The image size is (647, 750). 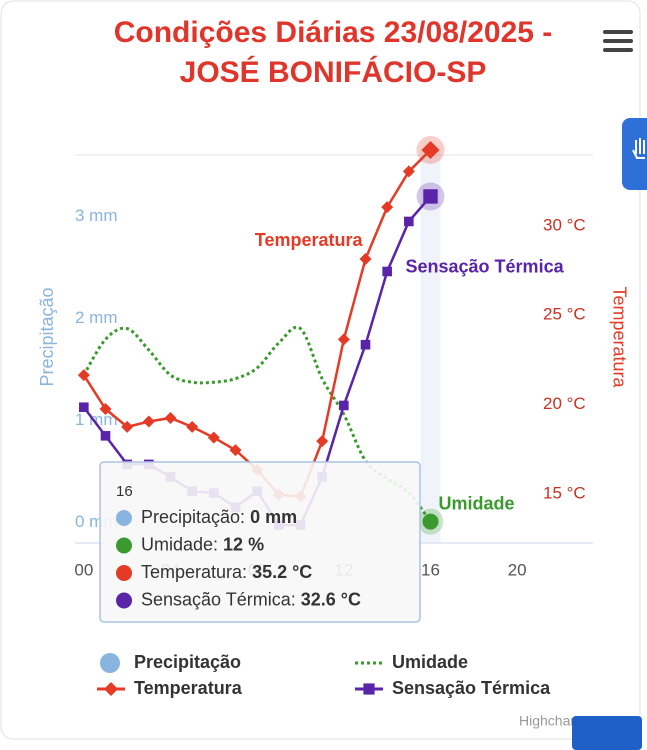 What do you see at coordinates (243, 544) in the screenshot?
I see `tooltip-value: 12 %` at bounding box center [243, 544].